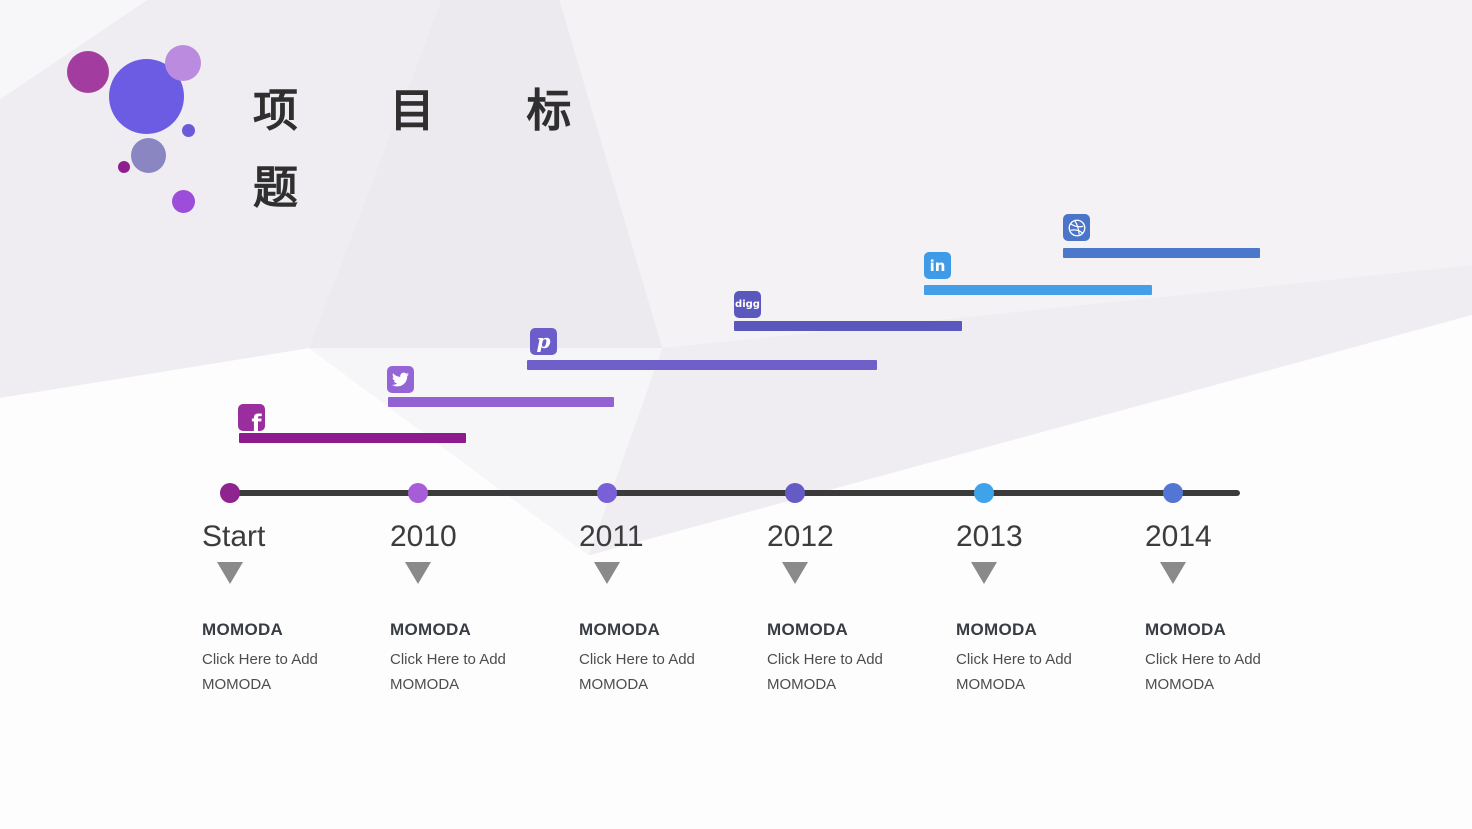 The image size is (1472, 829). What do you see at coordinates (352, 438) in the screenshot?
I see `facebook-bar` at bounding box center [352, 438].